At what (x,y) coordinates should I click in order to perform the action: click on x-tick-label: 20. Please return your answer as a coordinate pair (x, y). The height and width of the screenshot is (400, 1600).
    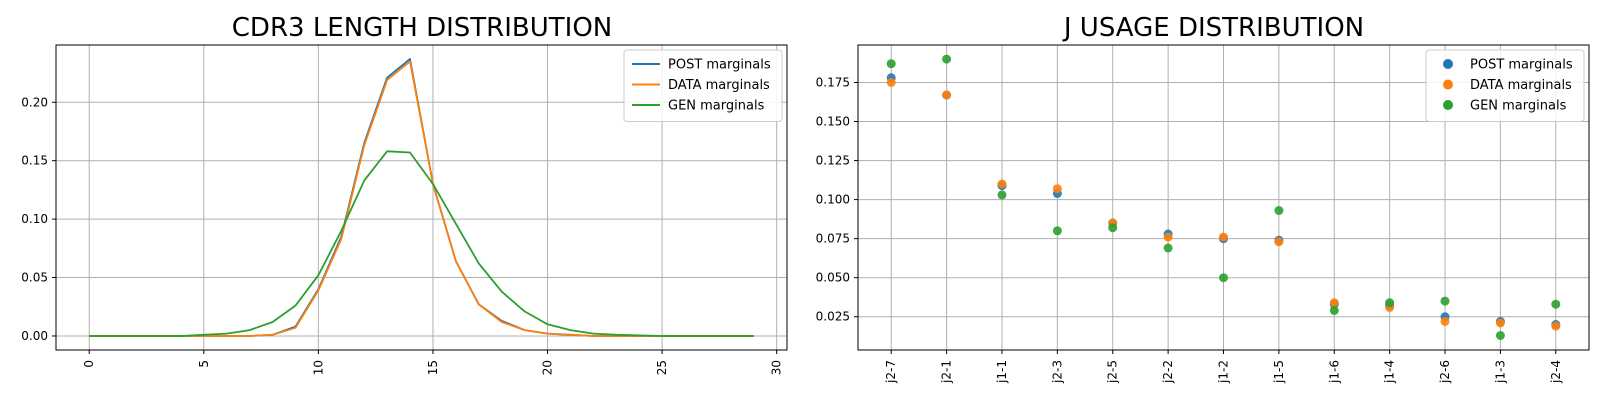
    Looking at the image, I should click on (548, 367).